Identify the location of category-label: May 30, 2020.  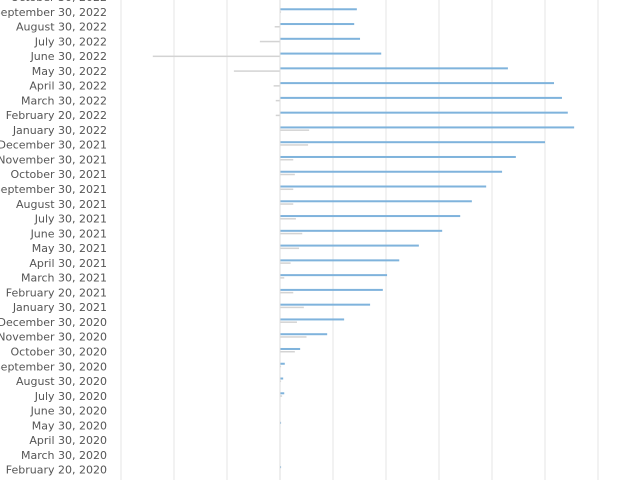
(69, 425).